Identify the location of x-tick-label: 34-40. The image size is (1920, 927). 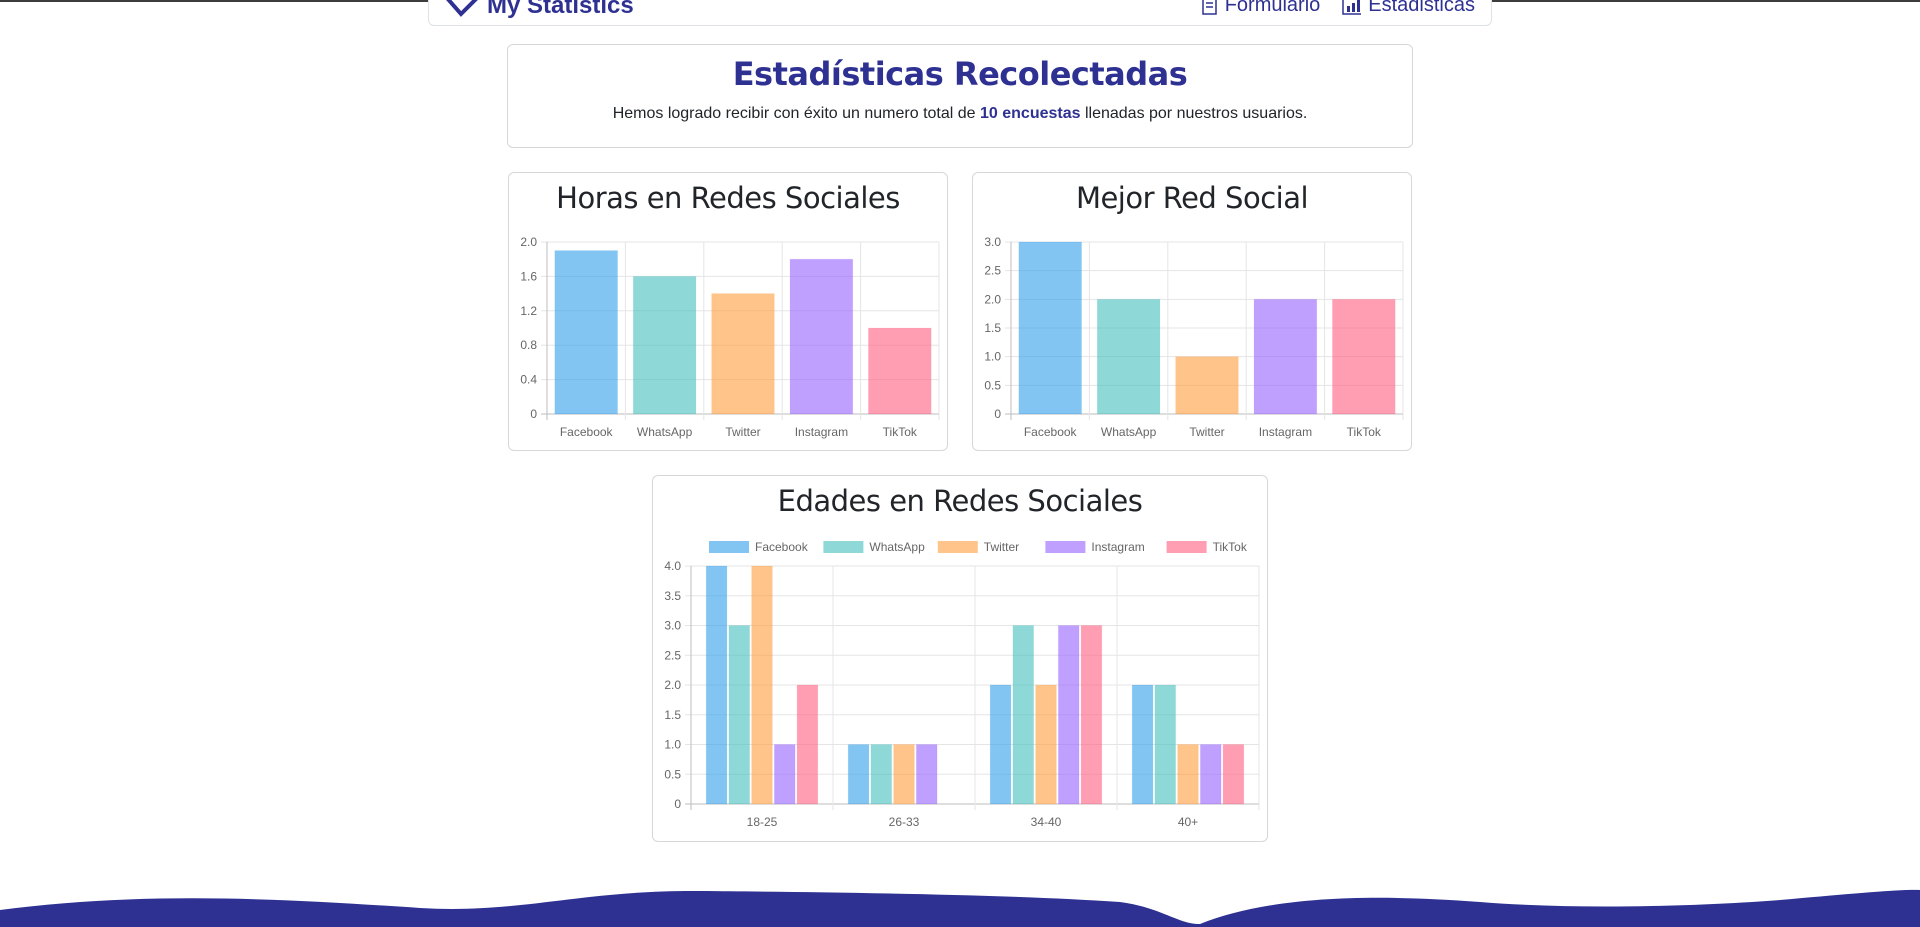
(1046, 822).